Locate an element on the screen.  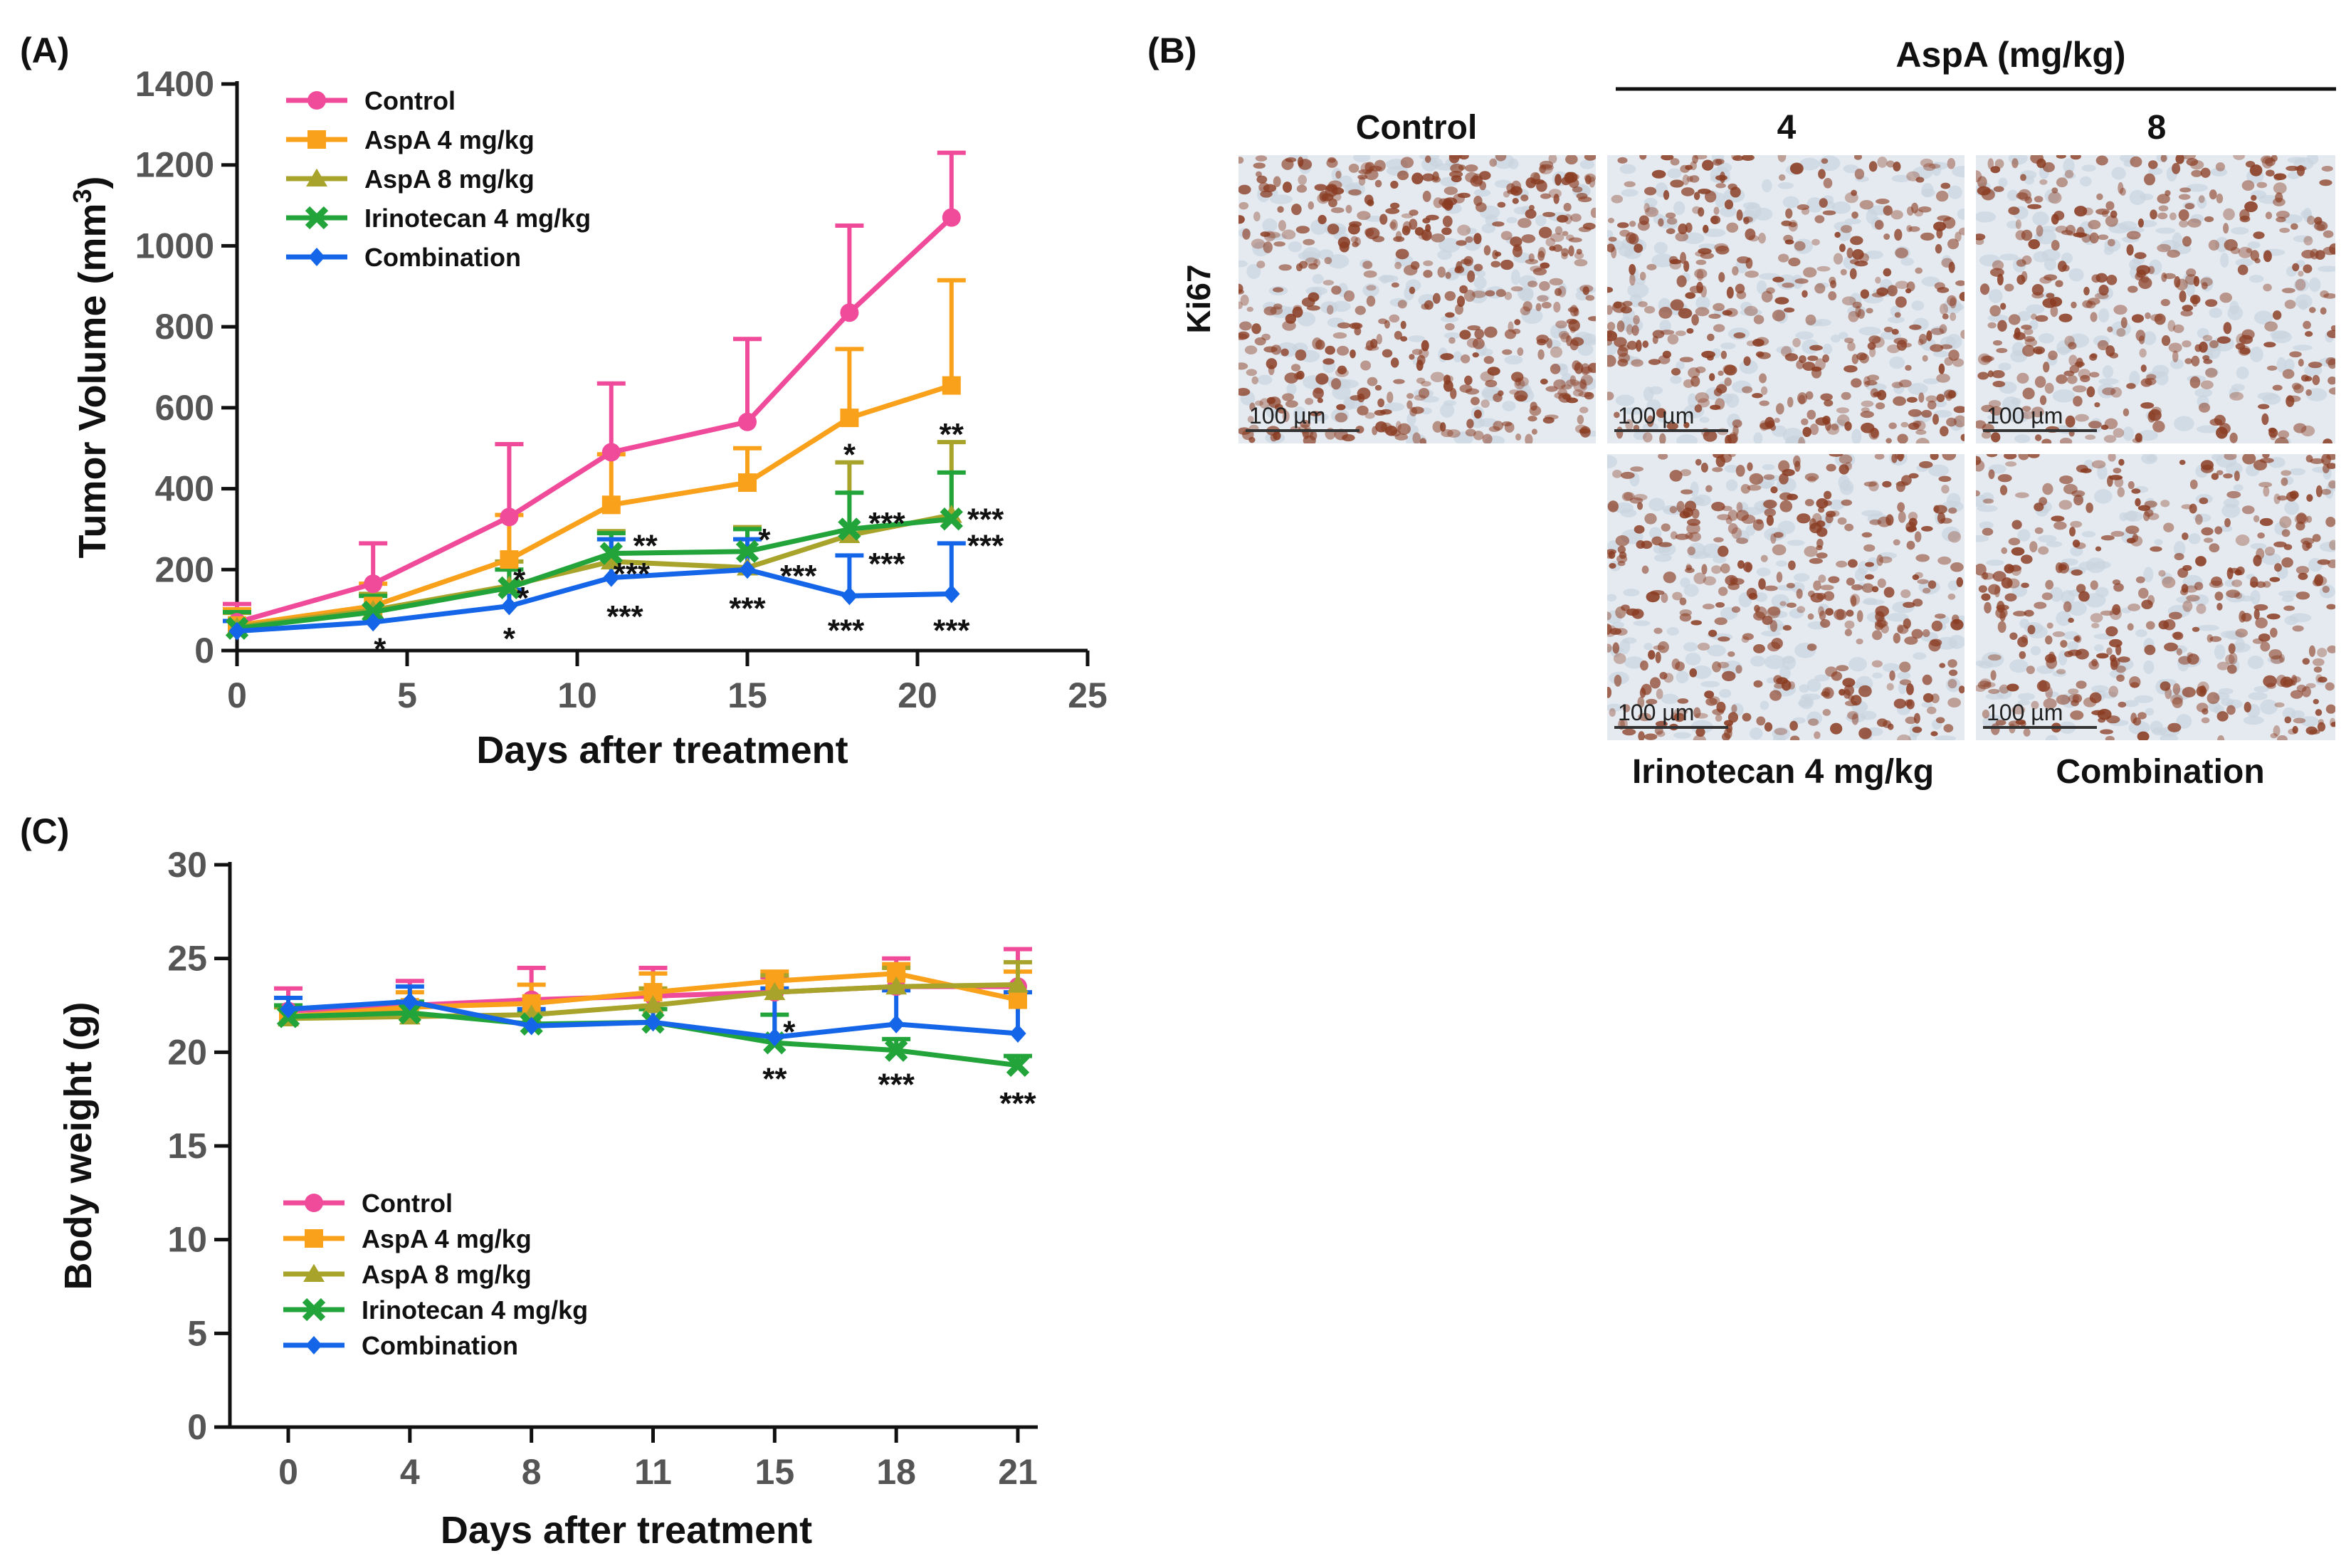
data-point-control is located at coordinates (611, 453).